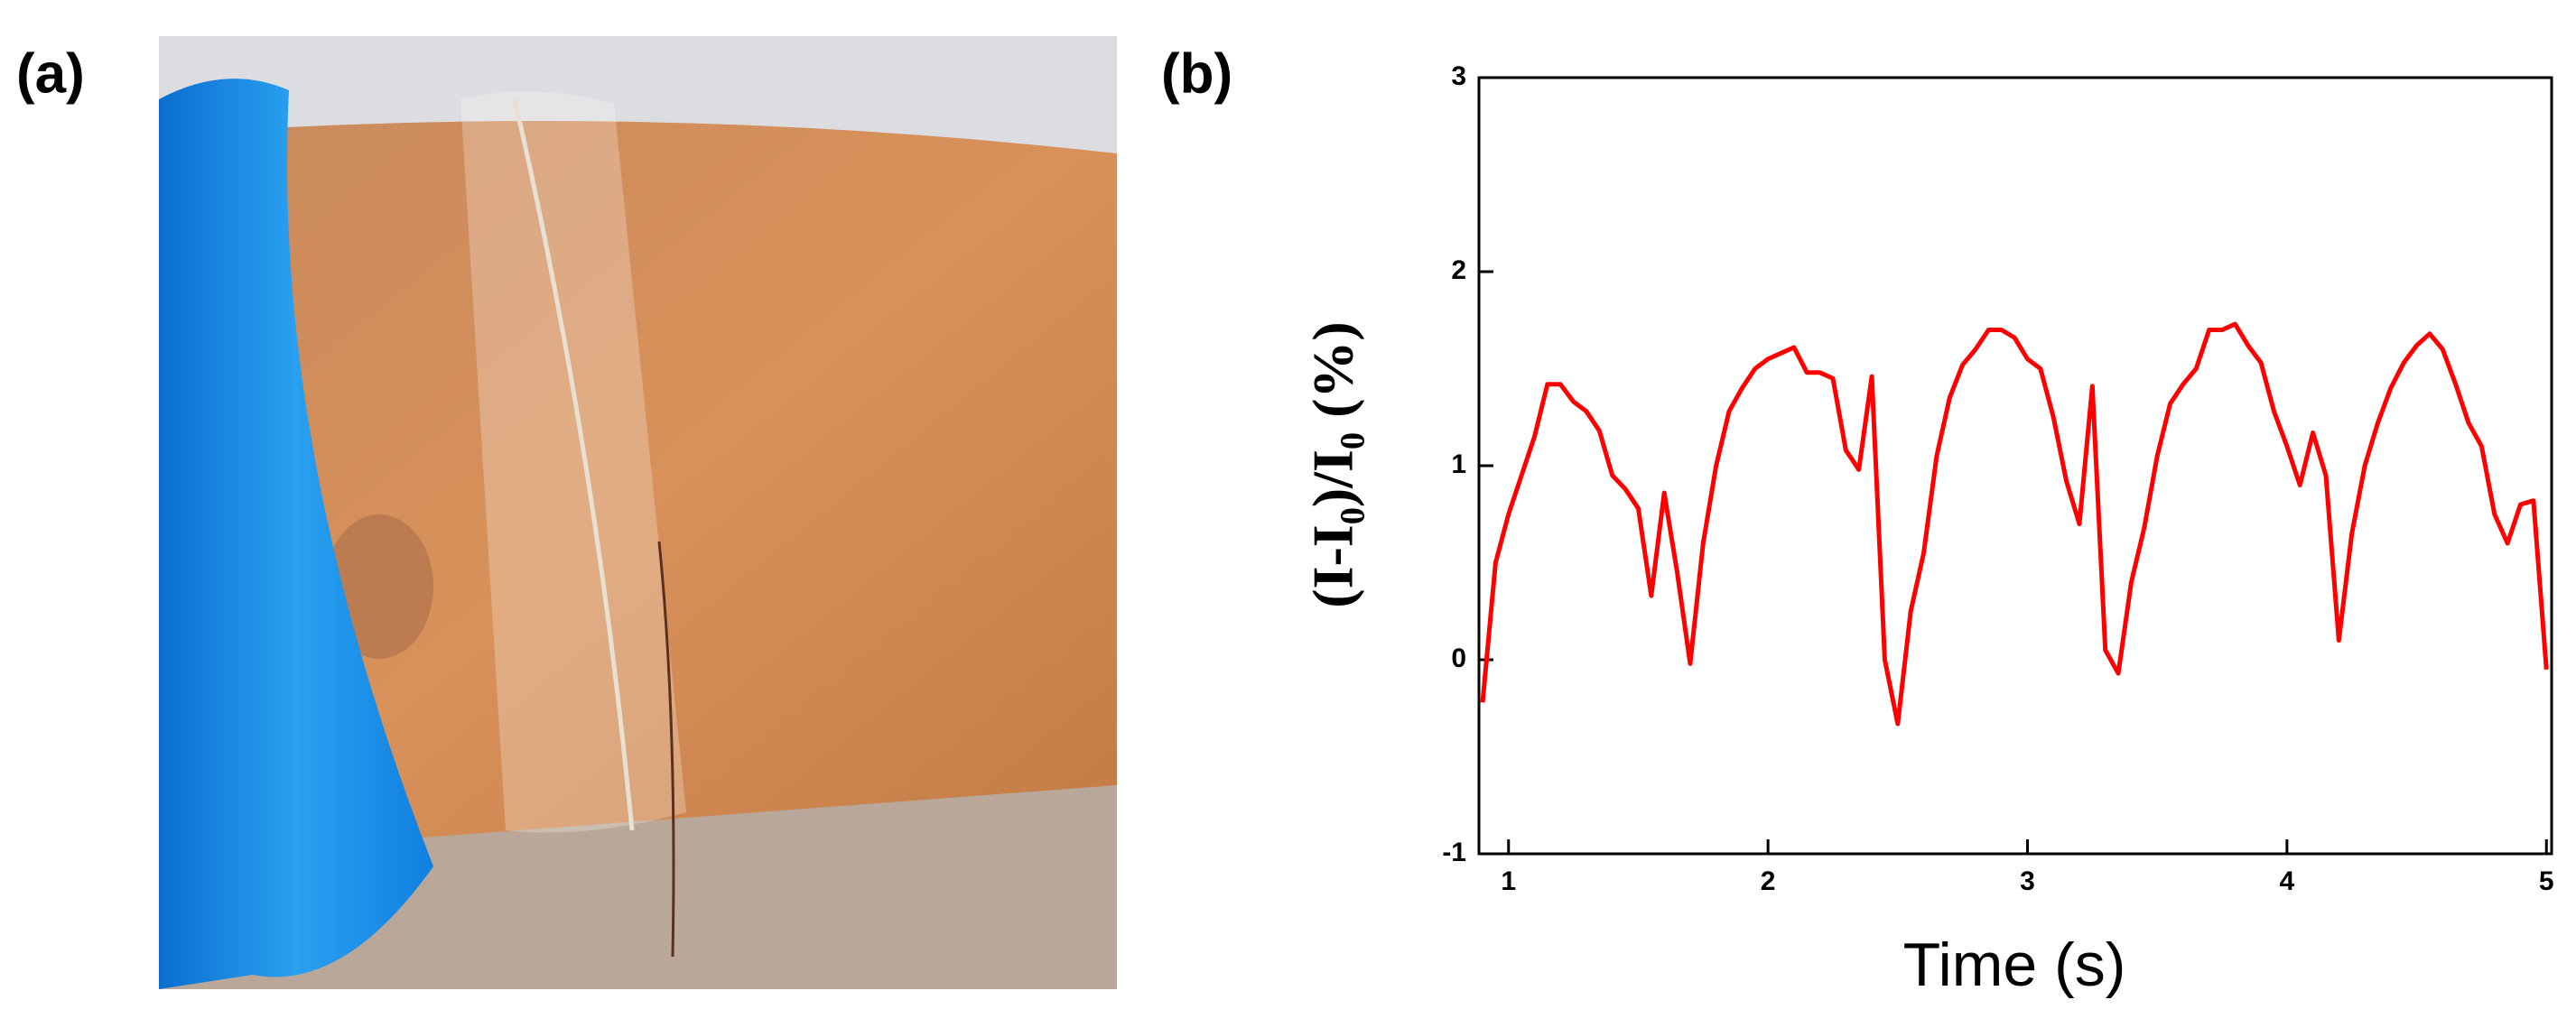 The height and width of the screenshot is (1028, 2576). I want to click on panel-label: (a), so click(50, 73).